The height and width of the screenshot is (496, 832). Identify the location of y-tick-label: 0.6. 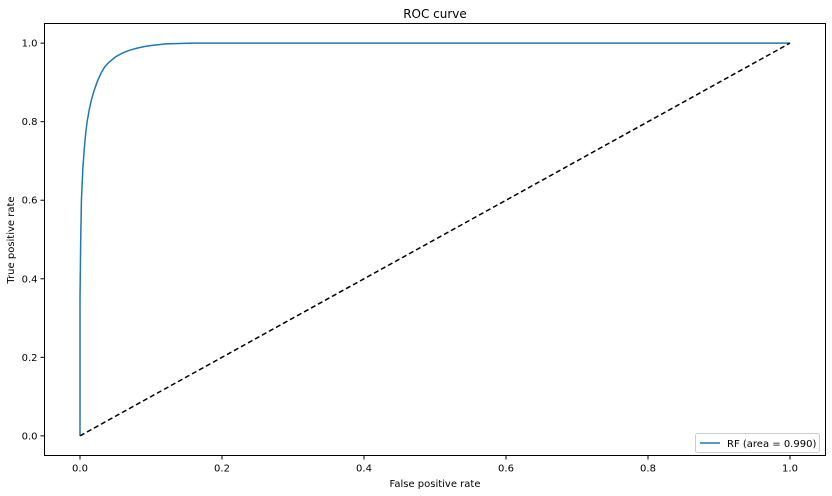
(30, 201).